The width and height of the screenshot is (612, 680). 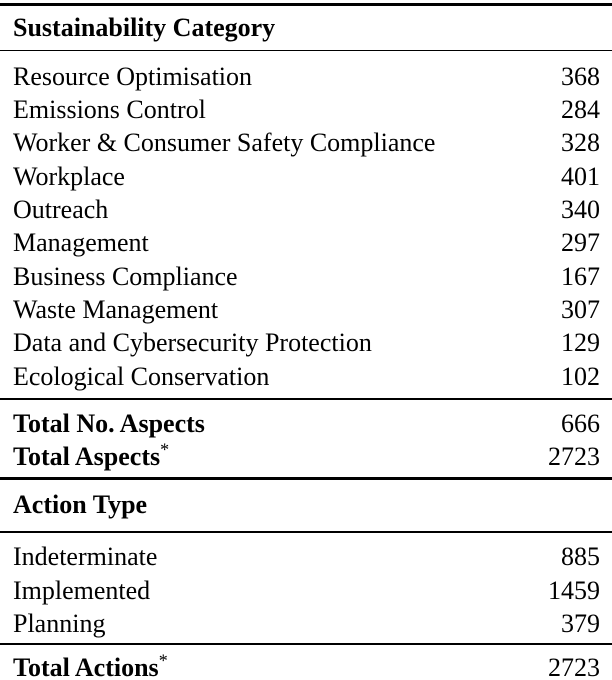 What do you see at coordinates (80, 505) in the screenshot?
I see `action-type-header-label: Action Type` at bounding box center [80, 505].